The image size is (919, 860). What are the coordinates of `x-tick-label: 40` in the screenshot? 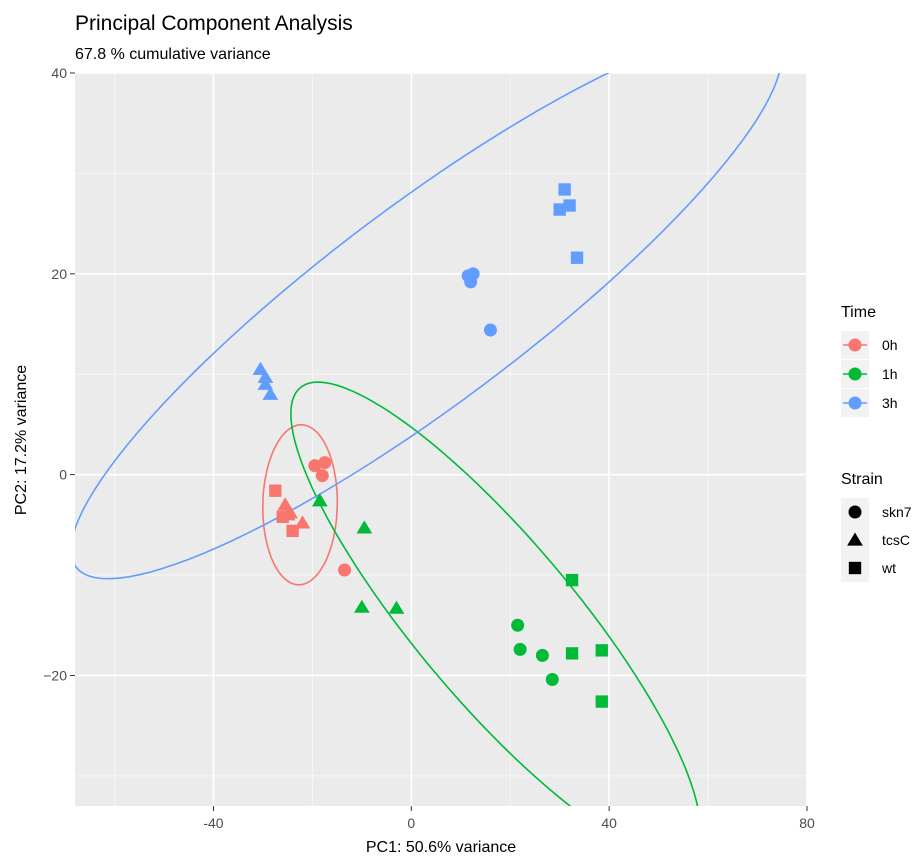 It's located at (609, 823).